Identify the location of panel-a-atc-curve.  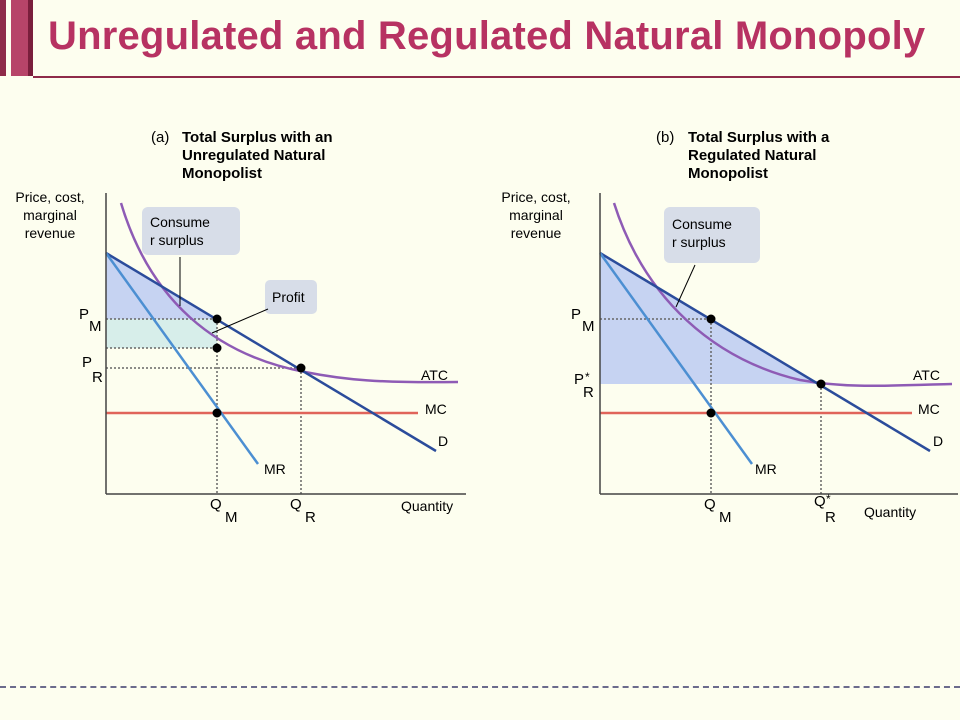
(289, 293).